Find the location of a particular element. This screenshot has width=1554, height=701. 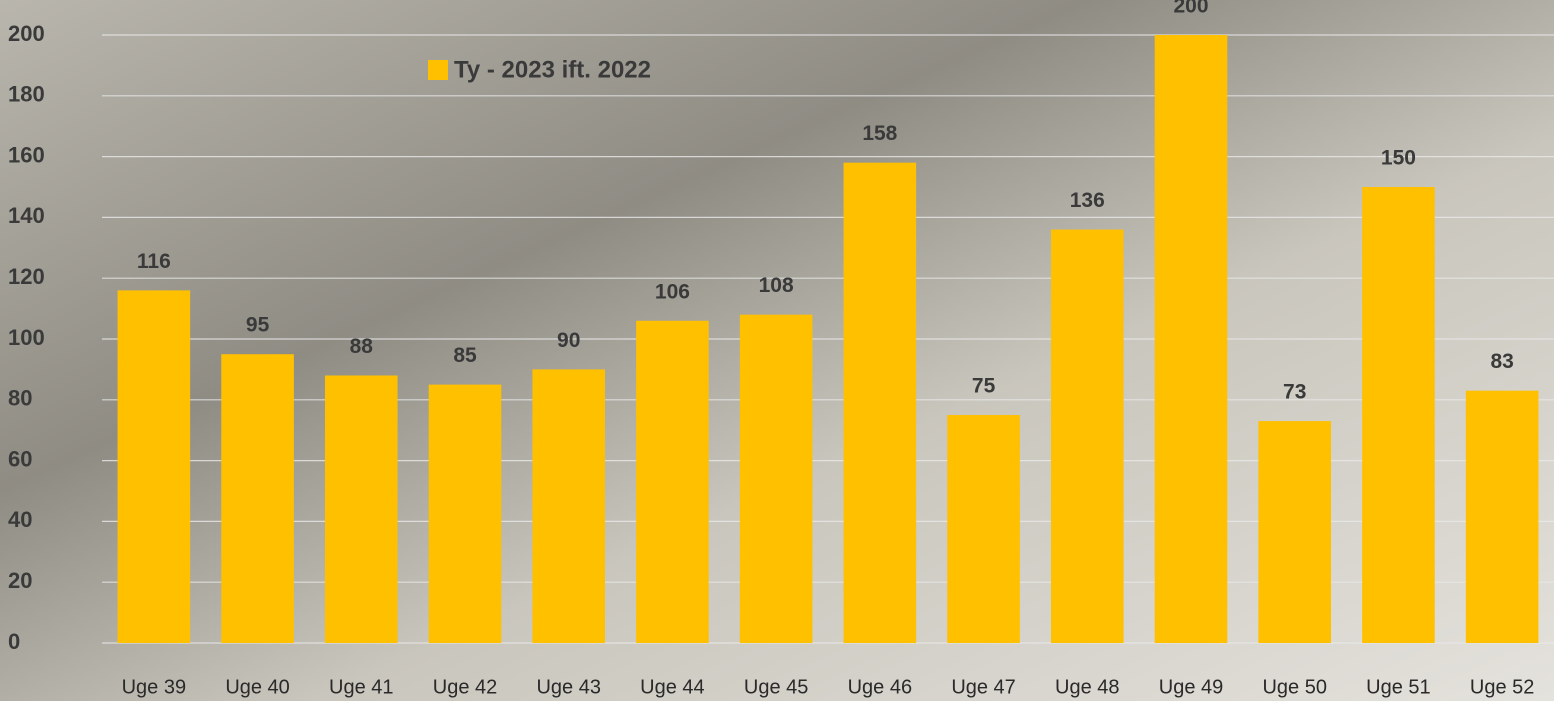

y-tick-label: 80 is located at coordinates (20, 398).